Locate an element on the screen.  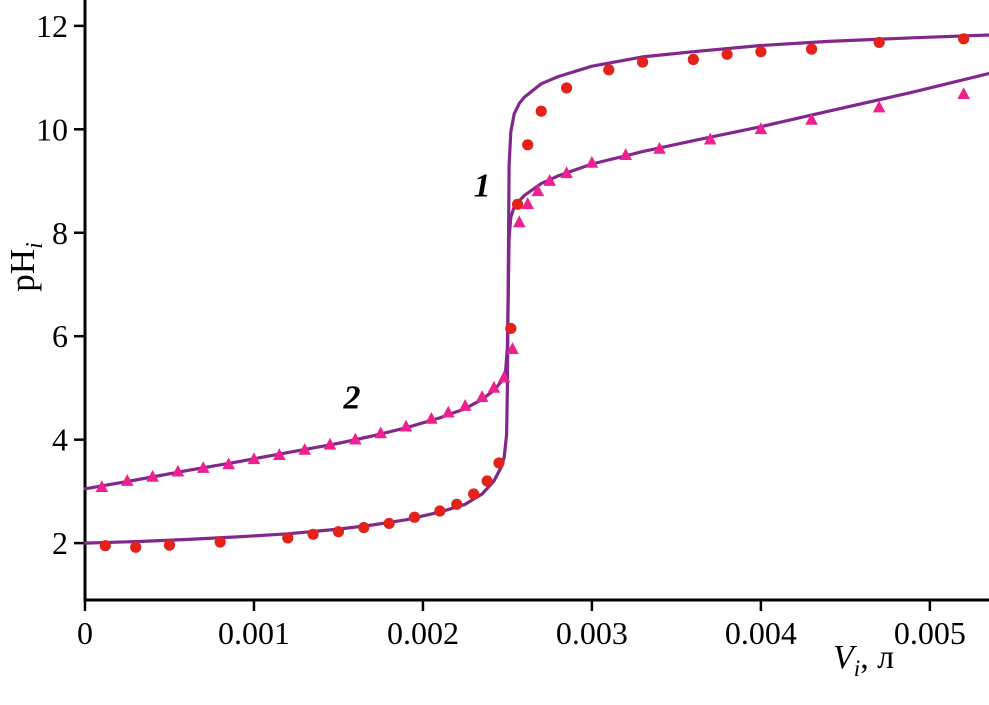
x-axis-label-subscript: i is located at coordinates (857, 668).